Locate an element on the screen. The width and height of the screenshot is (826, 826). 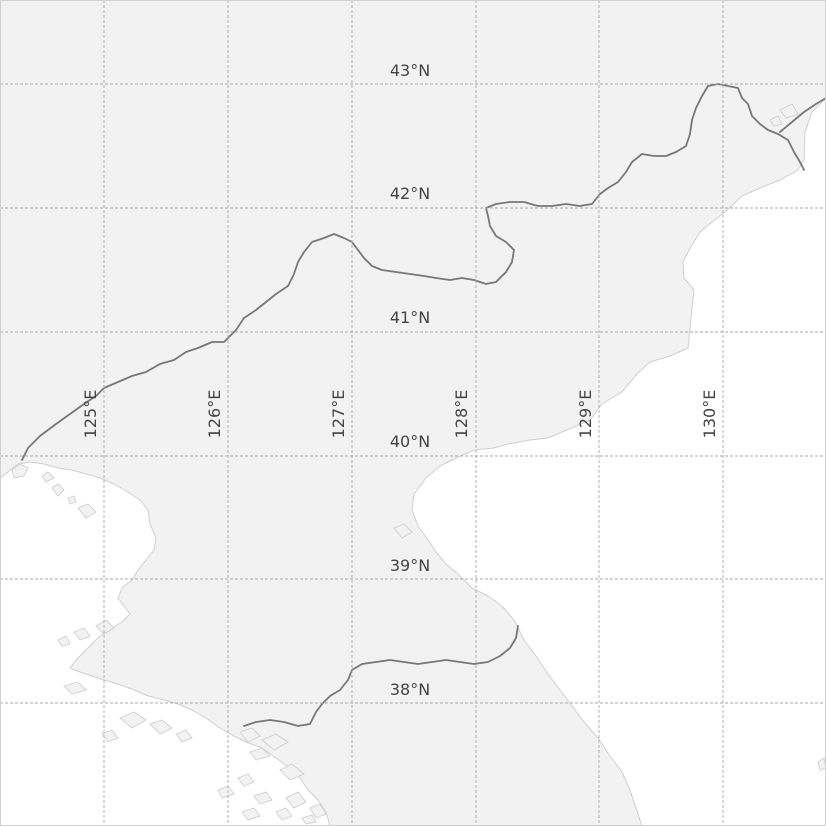
latitude-label-41: 41°N is located at coordinates (410, 317).